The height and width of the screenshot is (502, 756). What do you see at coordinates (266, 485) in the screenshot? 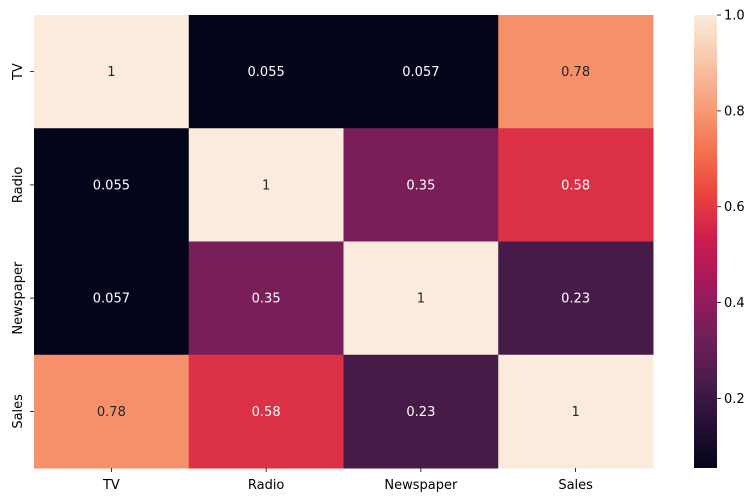
I see `x-tick-label: Radio` at bounding box center [266, 485].